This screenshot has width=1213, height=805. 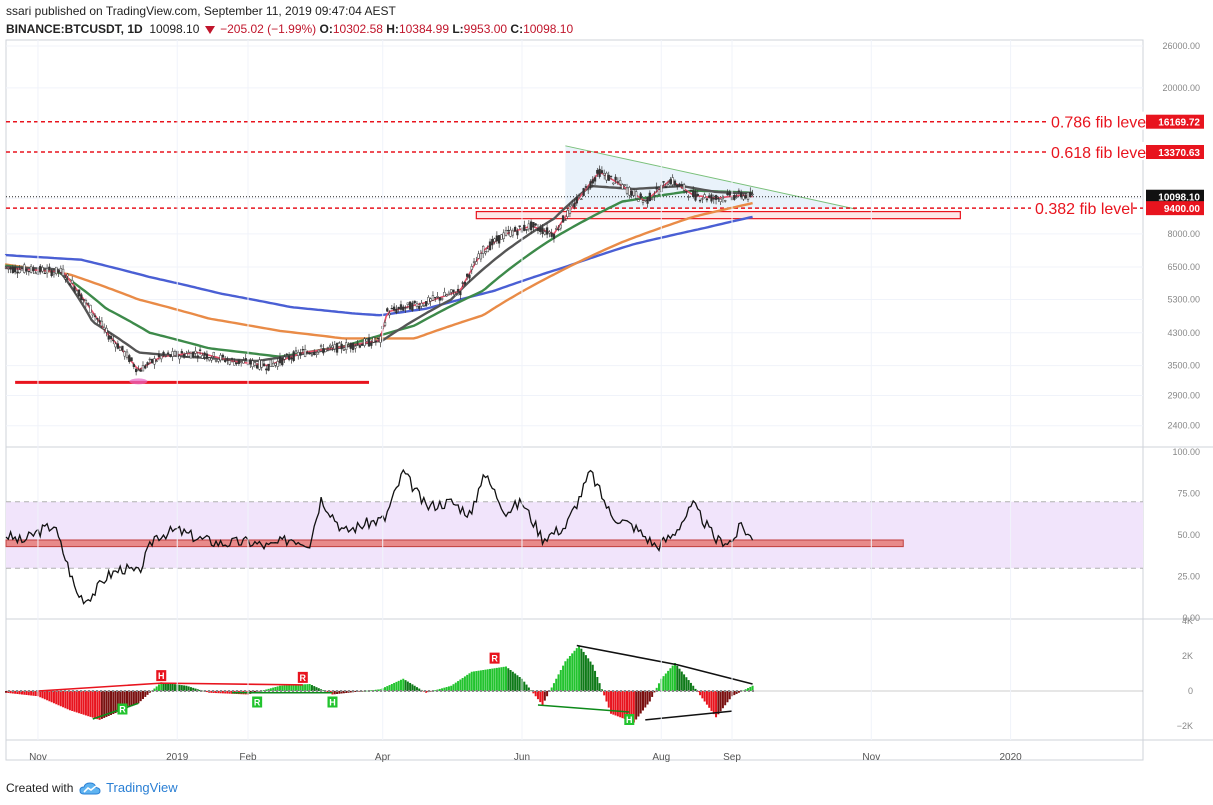 I want to click on fib-level-label: 0.382 fib level, so click(x=1084, y=209).